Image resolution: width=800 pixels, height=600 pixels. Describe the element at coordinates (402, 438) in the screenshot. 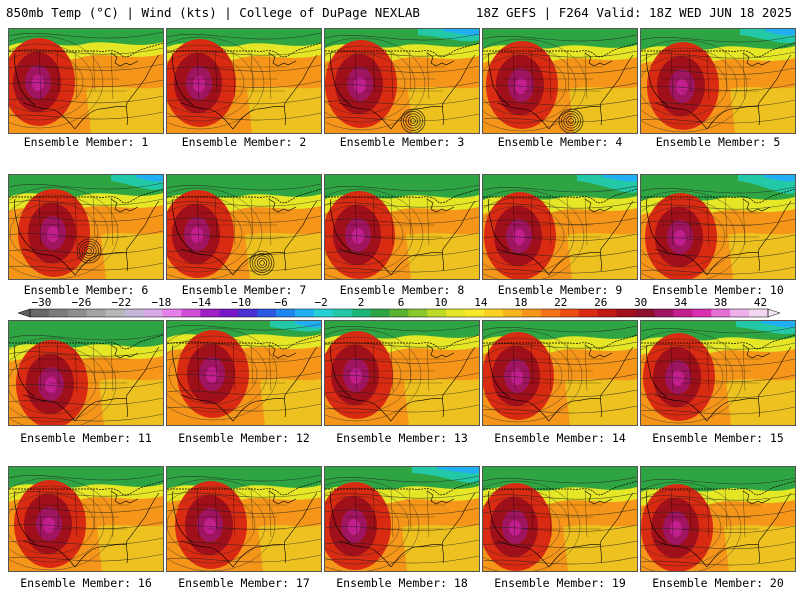

I see `ensemble-member-label: Ensemble Member: 13` at that location.